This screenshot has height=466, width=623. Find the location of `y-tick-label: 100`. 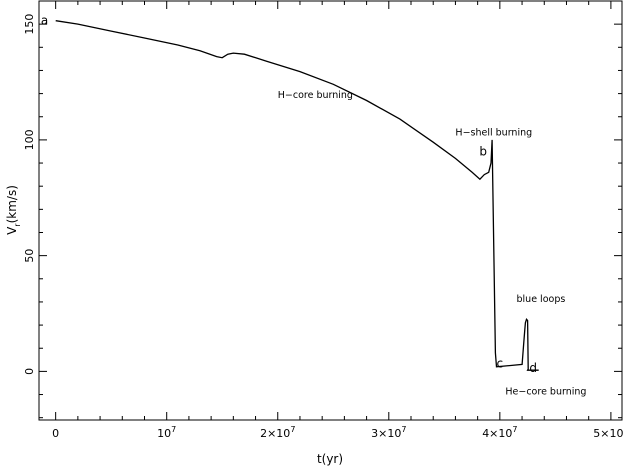

y-tick-label: 100 is located at coordinates (29, 139).